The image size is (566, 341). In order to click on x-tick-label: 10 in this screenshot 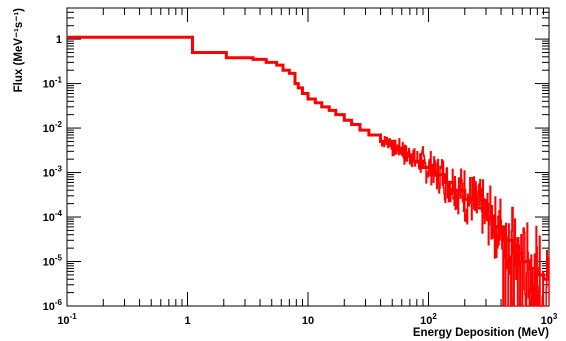, I will do `click(308, 321)`.